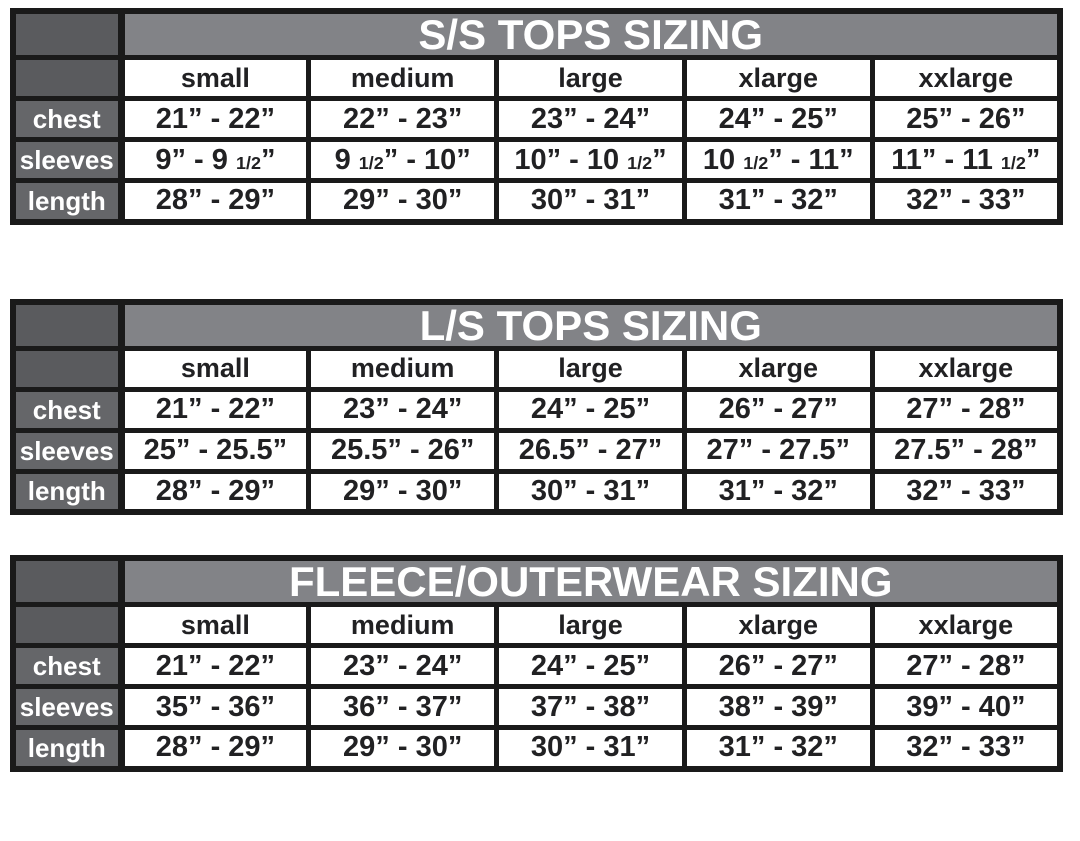  I want to click on title-row: S/S TOPS SIZING, so click(536, 34).